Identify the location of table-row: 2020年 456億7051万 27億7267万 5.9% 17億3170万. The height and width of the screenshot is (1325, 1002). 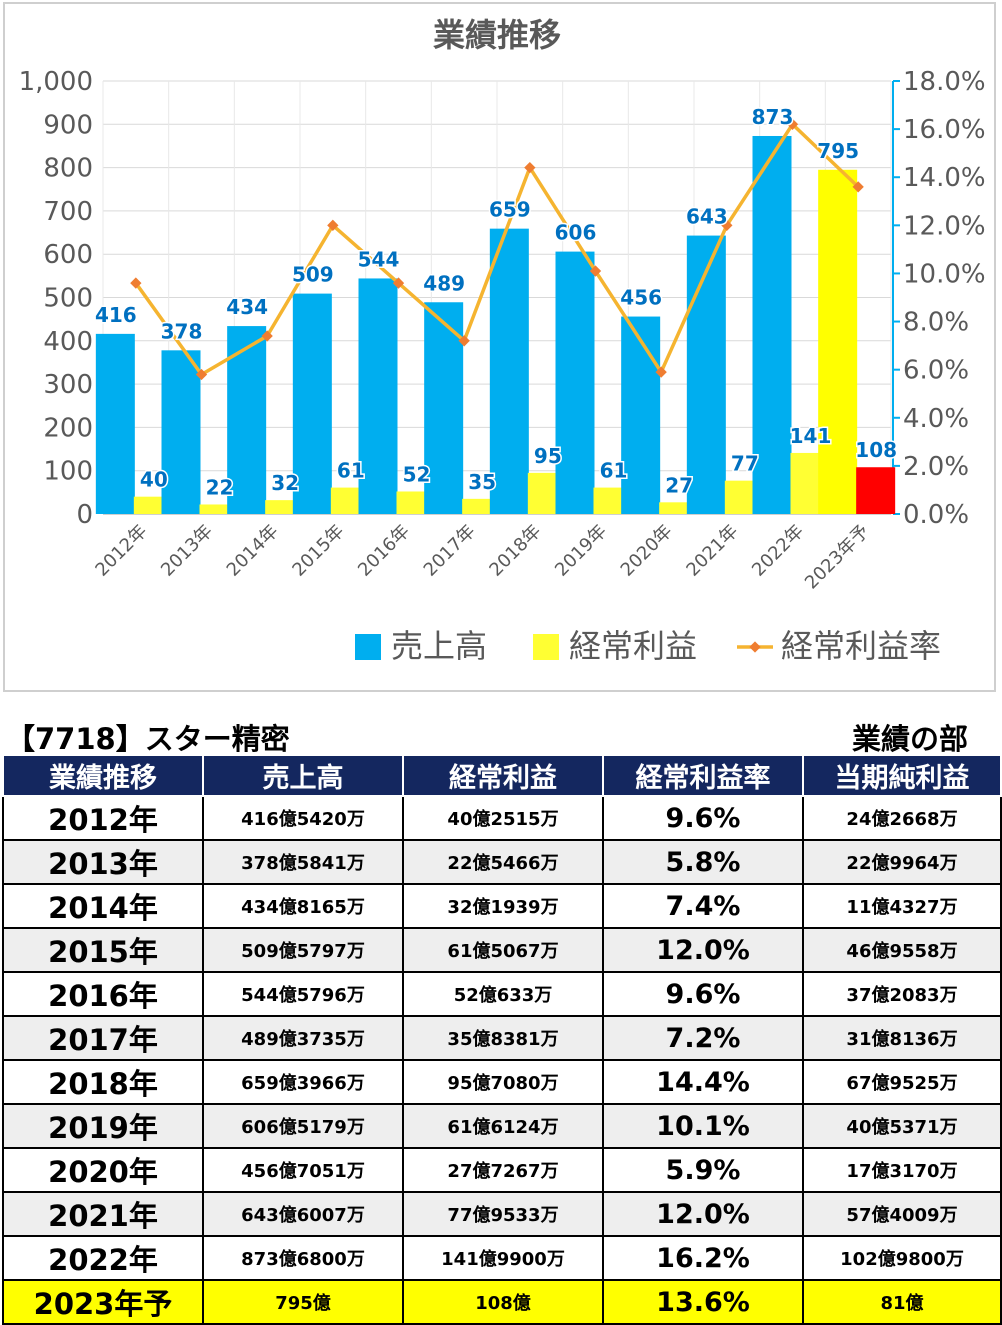
(502, 1170).